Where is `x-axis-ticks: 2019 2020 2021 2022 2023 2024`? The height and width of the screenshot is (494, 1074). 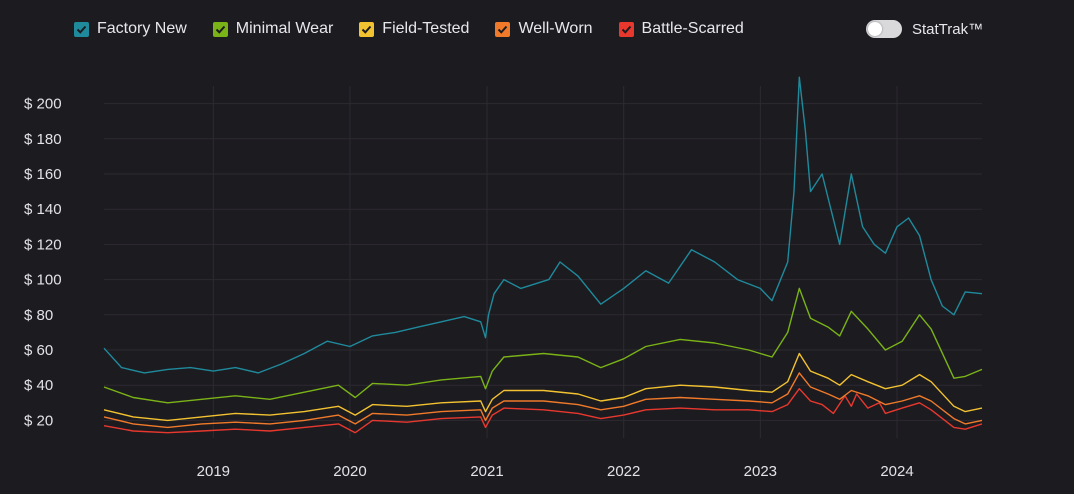 x-axis-ticks: 2019 2020 2021 2022 2023 2024 is located at coordinates (555, 471).